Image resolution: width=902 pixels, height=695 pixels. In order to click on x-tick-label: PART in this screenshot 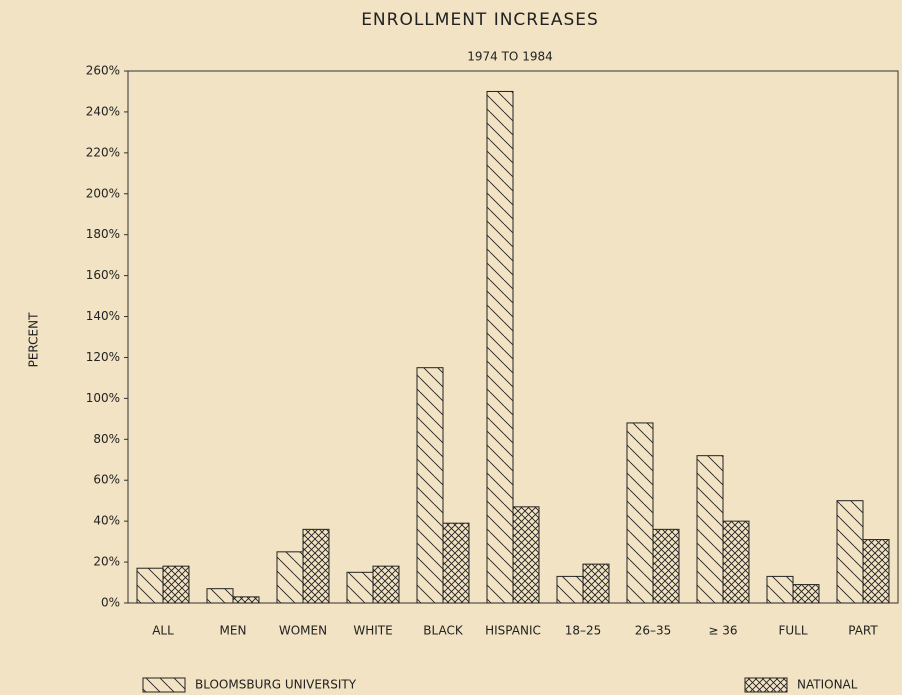, I will do `click(863, 631)`.